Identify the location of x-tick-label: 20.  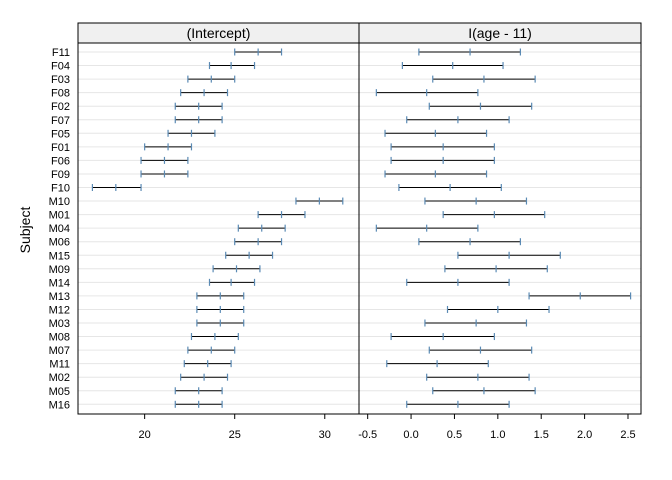
(145, 435).